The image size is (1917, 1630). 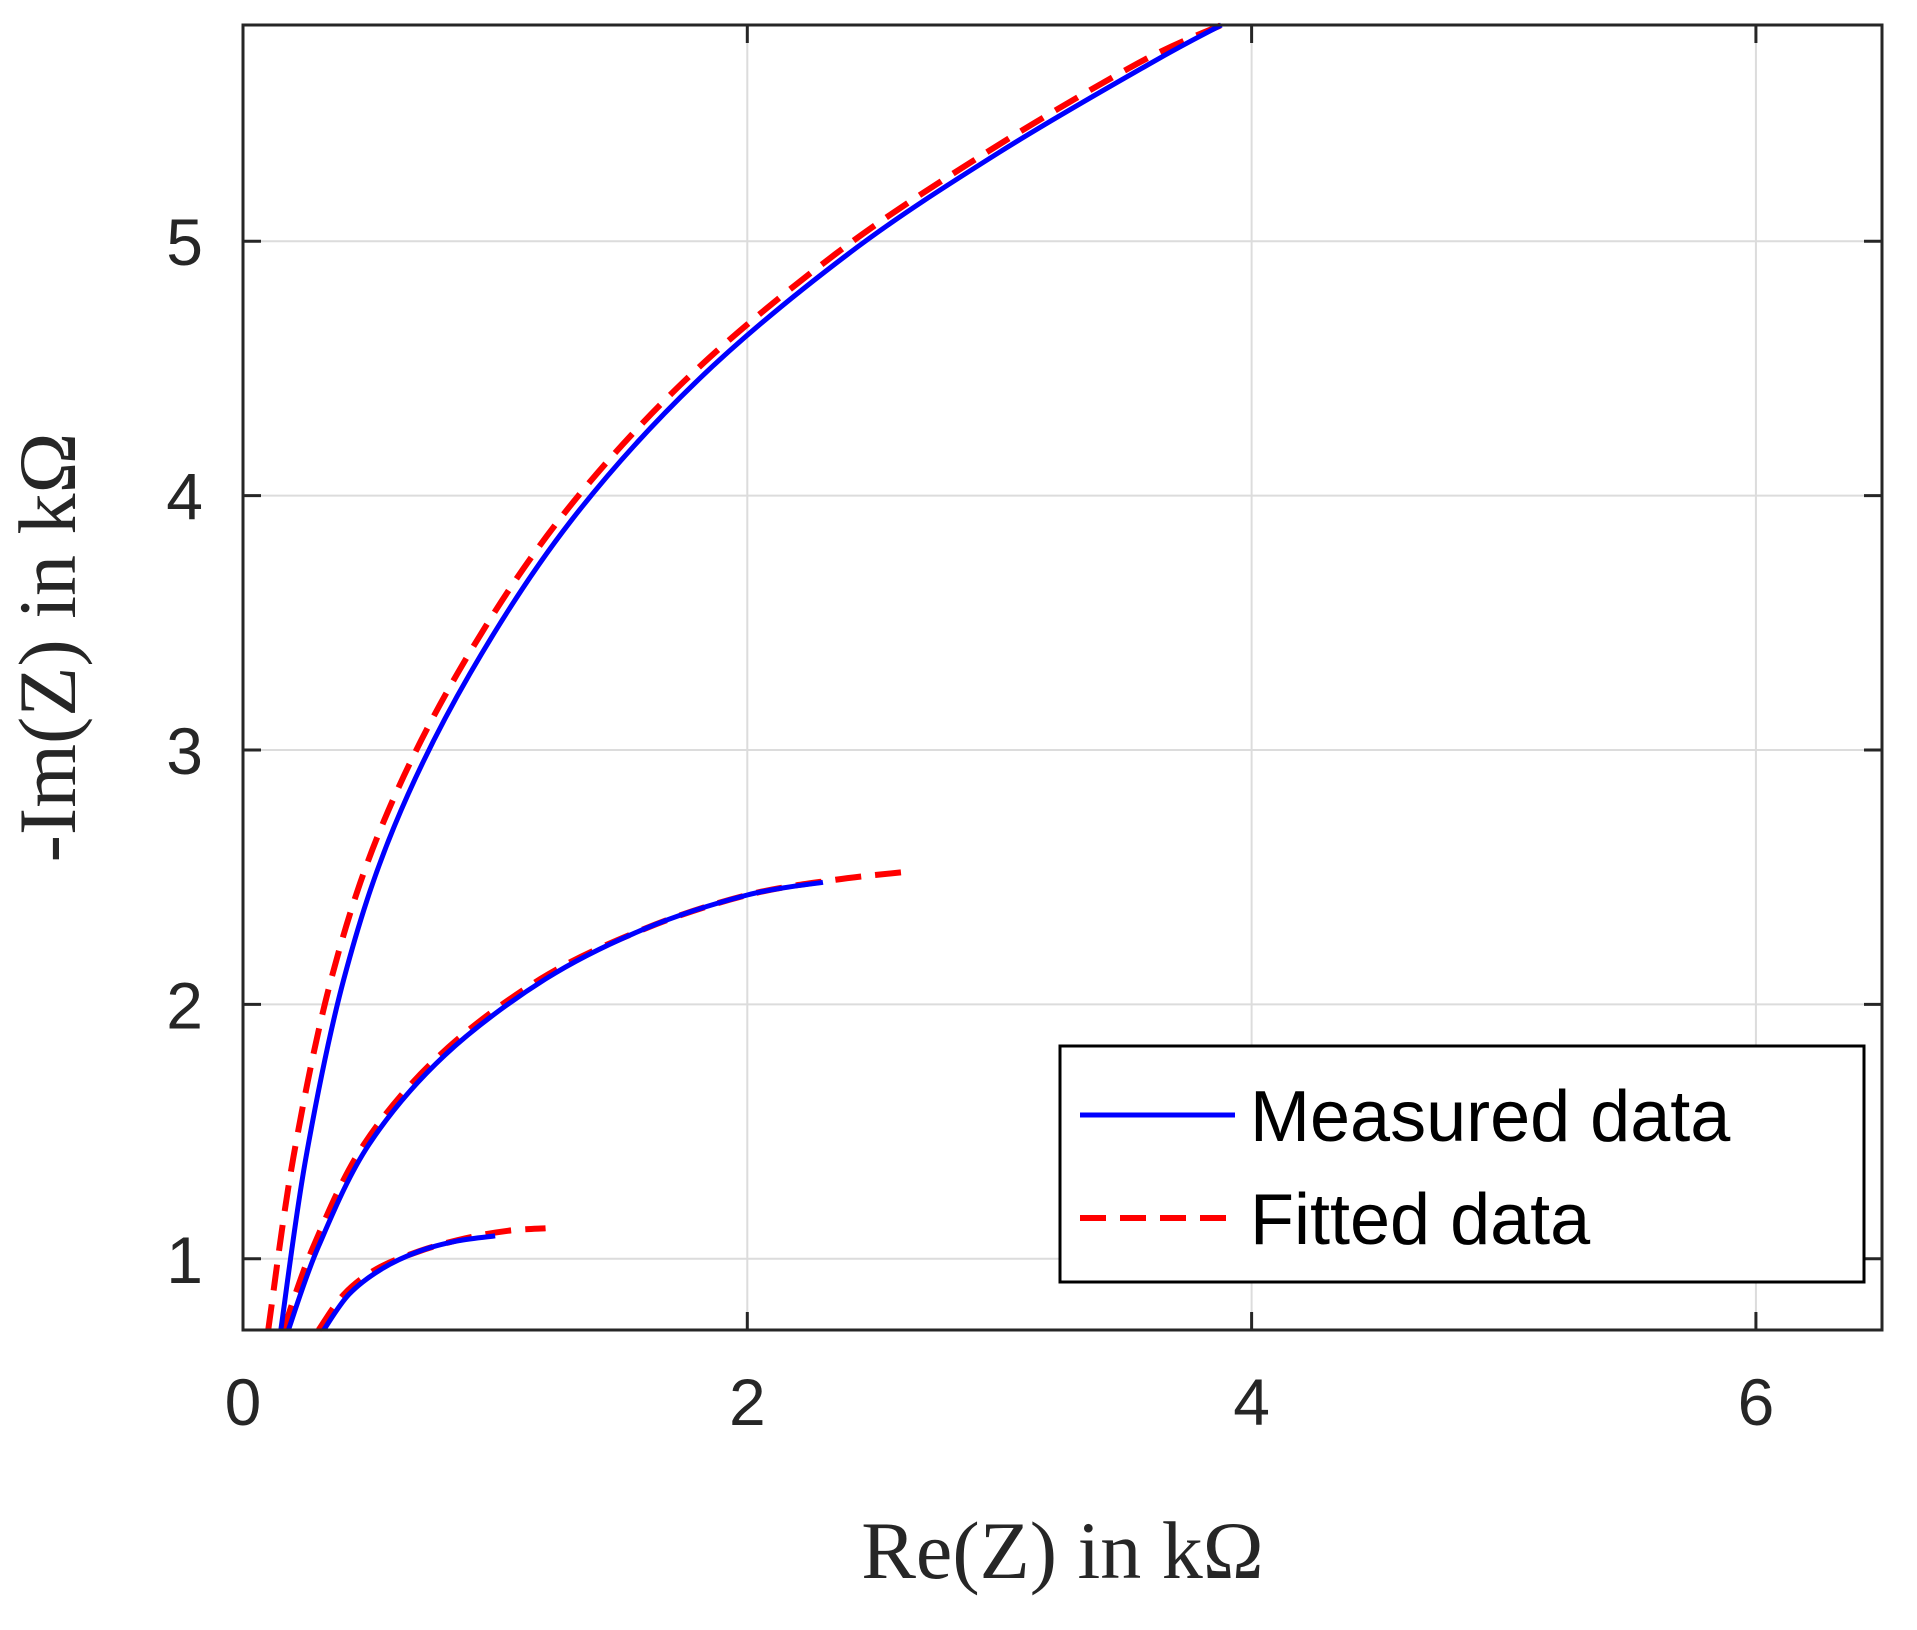 What do you see at coordinates (47, 648) in the screenshot?
I see `y-axis-label: -Im(Z) in kΩ` at bounding box center [47, 648].